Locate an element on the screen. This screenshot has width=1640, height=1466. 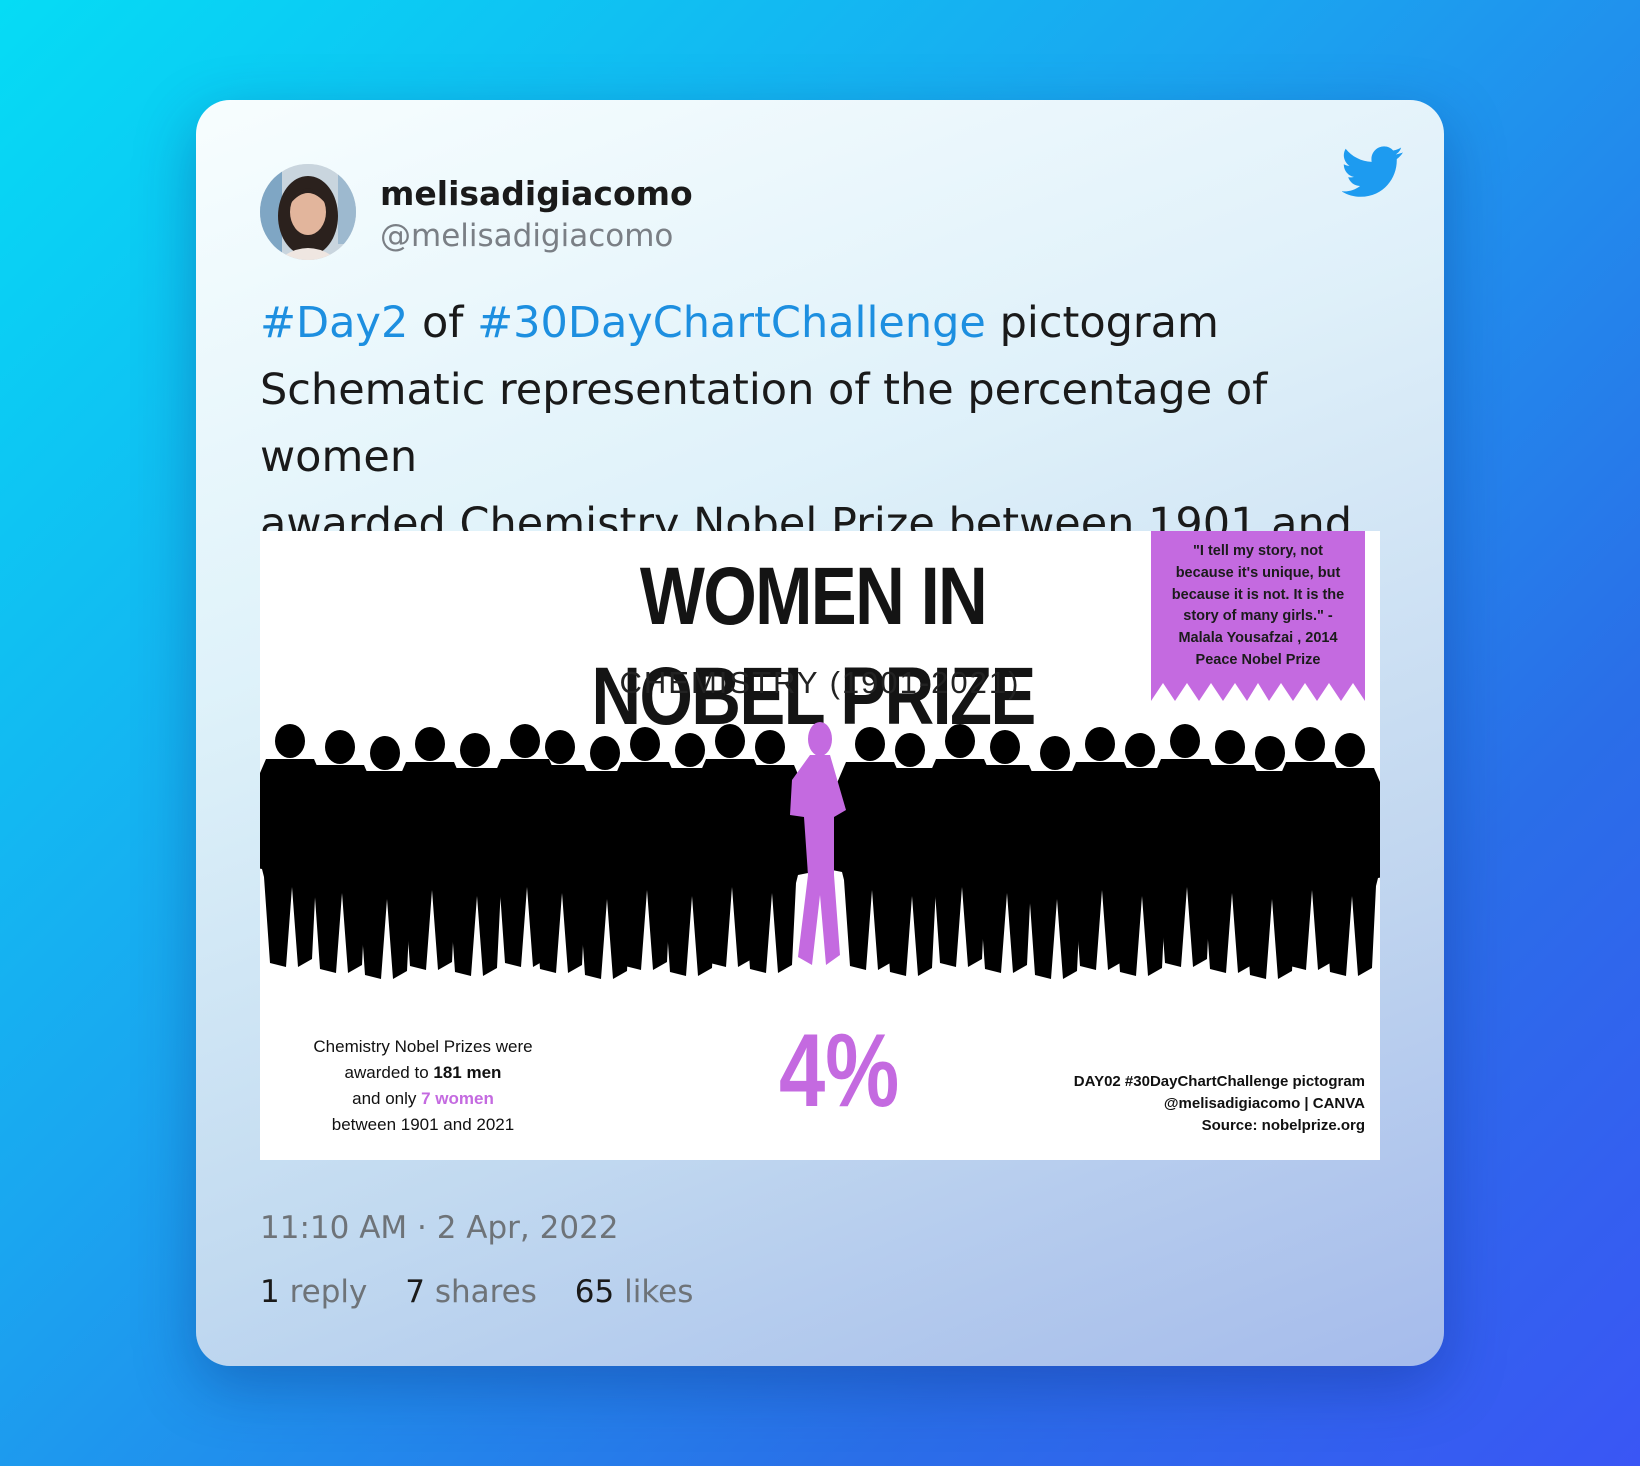
share-label: shares is located at coordinates (485, 1292).